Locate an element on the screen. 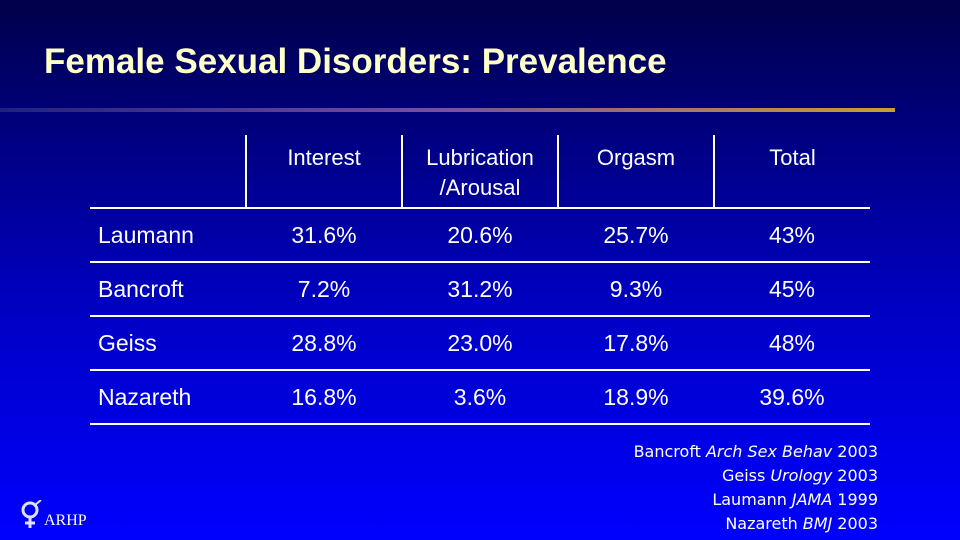 Image resolution: width=960 pixels, height=540 pixels. table-cell: 17.8% is located at coordinates (636, 343).